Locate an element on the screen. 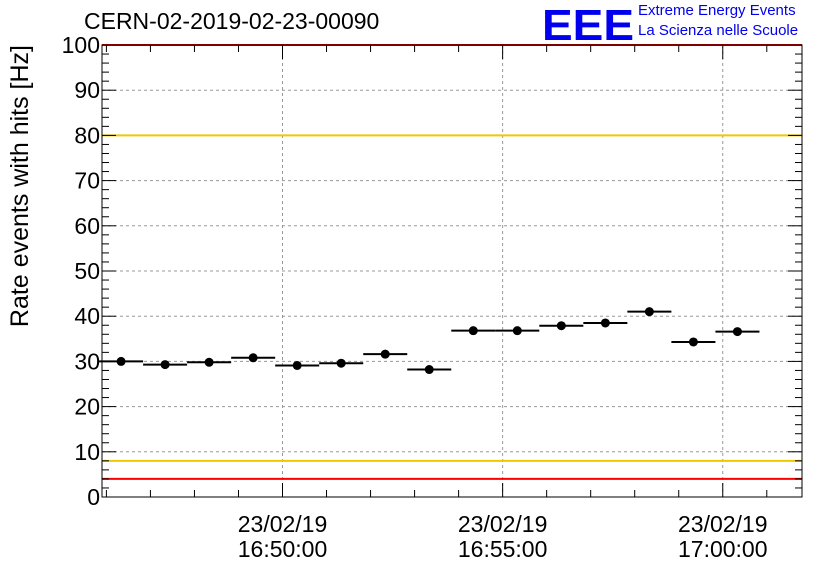 The height and width of the screenshot is (572, 836). x-tick-label-time: 16:55:00 is located at coordinates (503, 549).